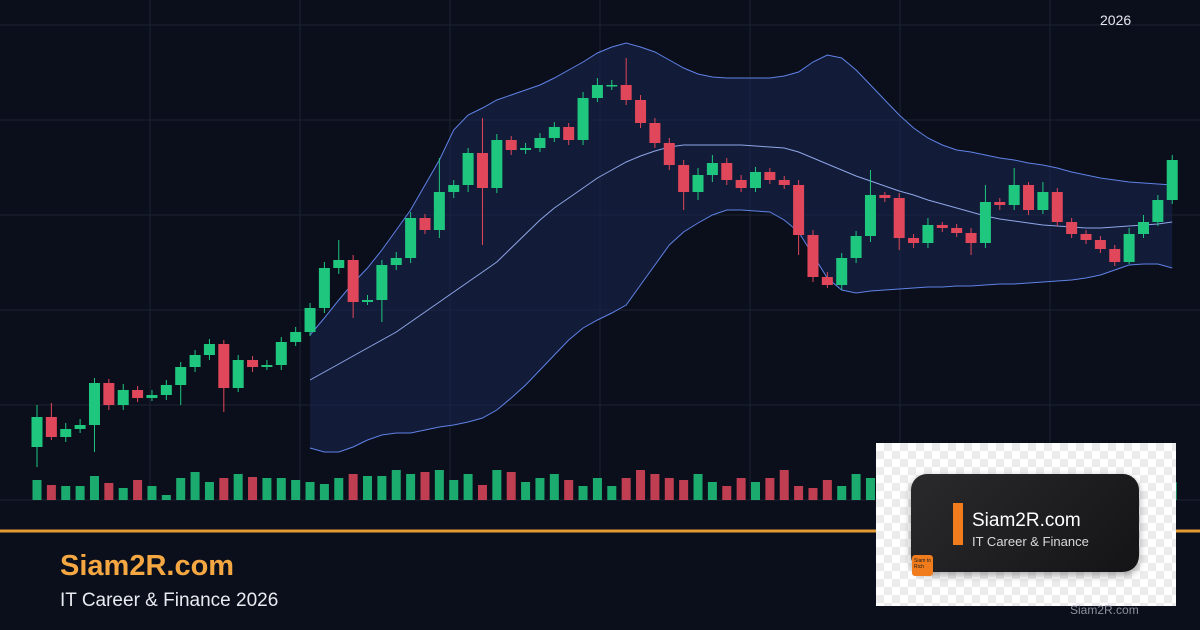  Describe the element at coordinates (922, 565) in the screenshot. I see `logo-badge: Siam to Rich` at that location.